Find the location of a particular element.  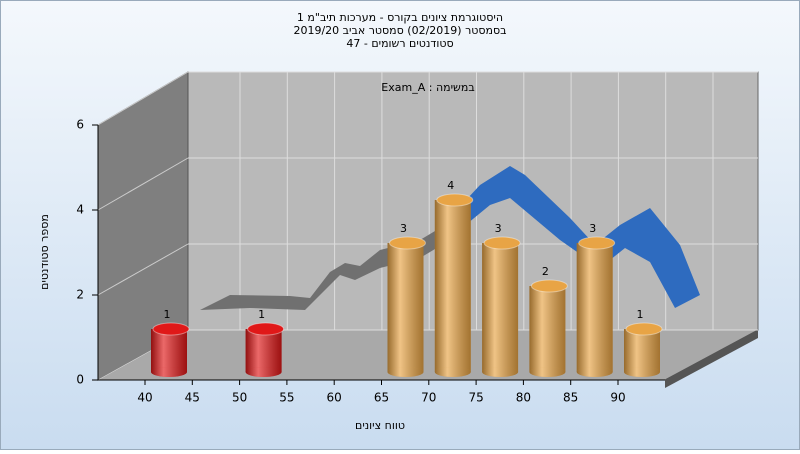

data-label: 2 is located at coordinates (545, 271).